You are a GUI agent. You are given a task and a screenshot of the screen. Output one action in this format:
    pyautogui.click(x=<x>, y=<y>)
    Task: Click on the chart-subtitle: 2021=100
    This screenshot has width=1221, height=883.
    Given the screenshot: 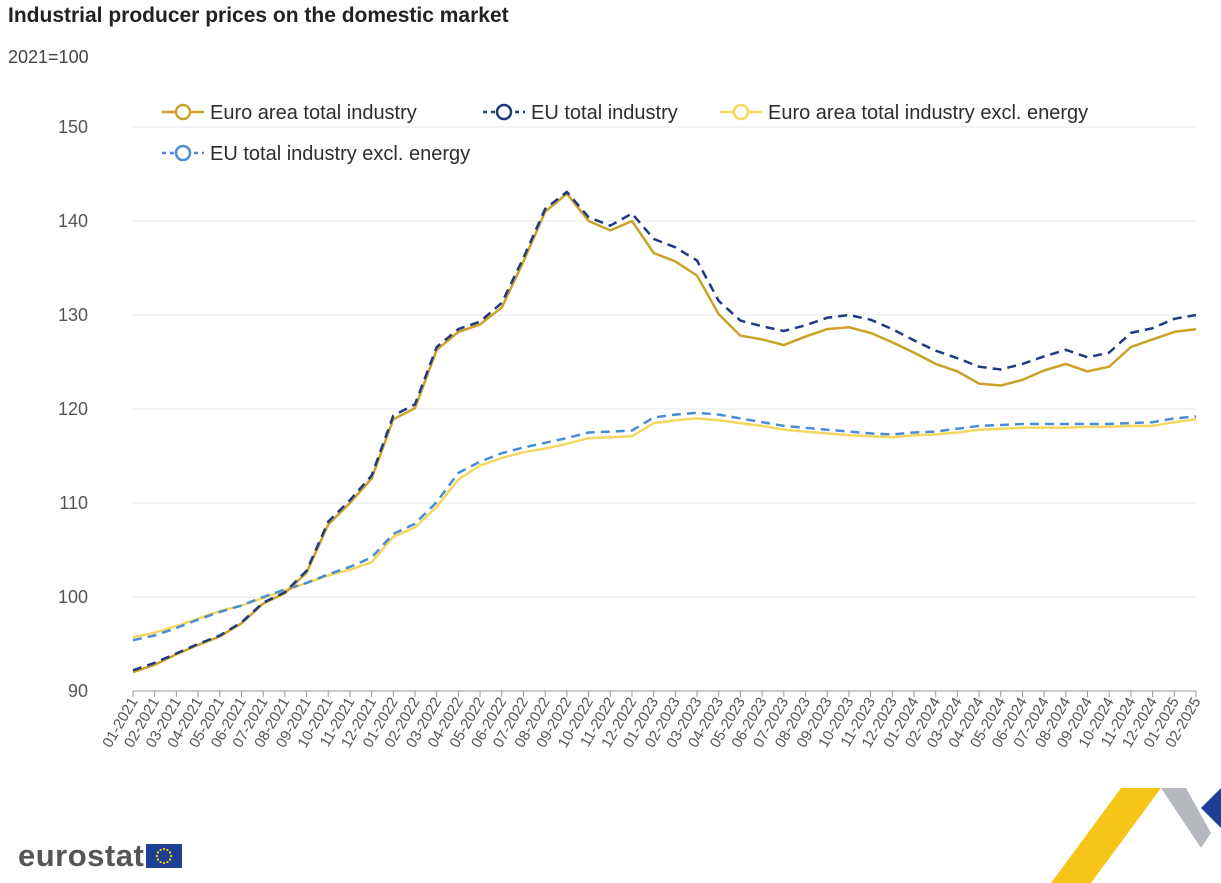 What is the action you would take?
    pyautogui.click(x=48, y=57)
    